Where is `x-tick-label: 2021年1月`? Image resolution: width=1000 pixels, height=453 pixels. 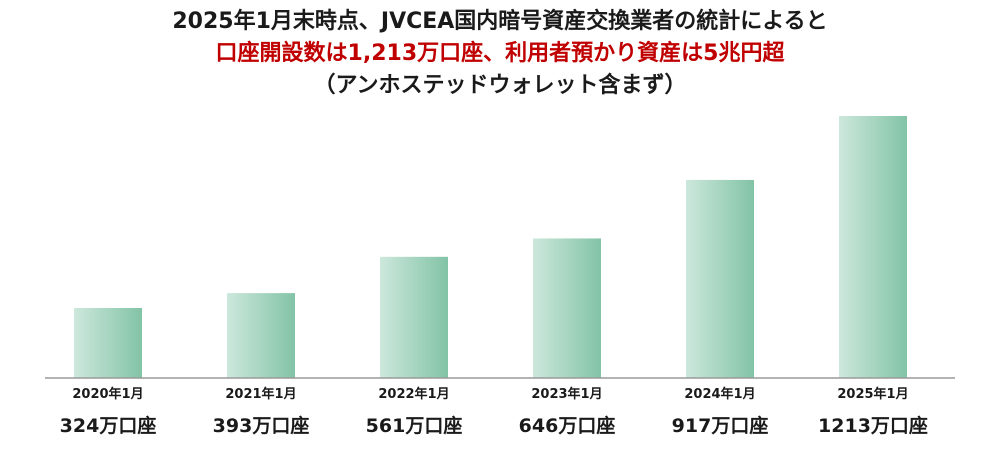
x-tick-label: 2021年1月 is located at coordinates (260, 394).